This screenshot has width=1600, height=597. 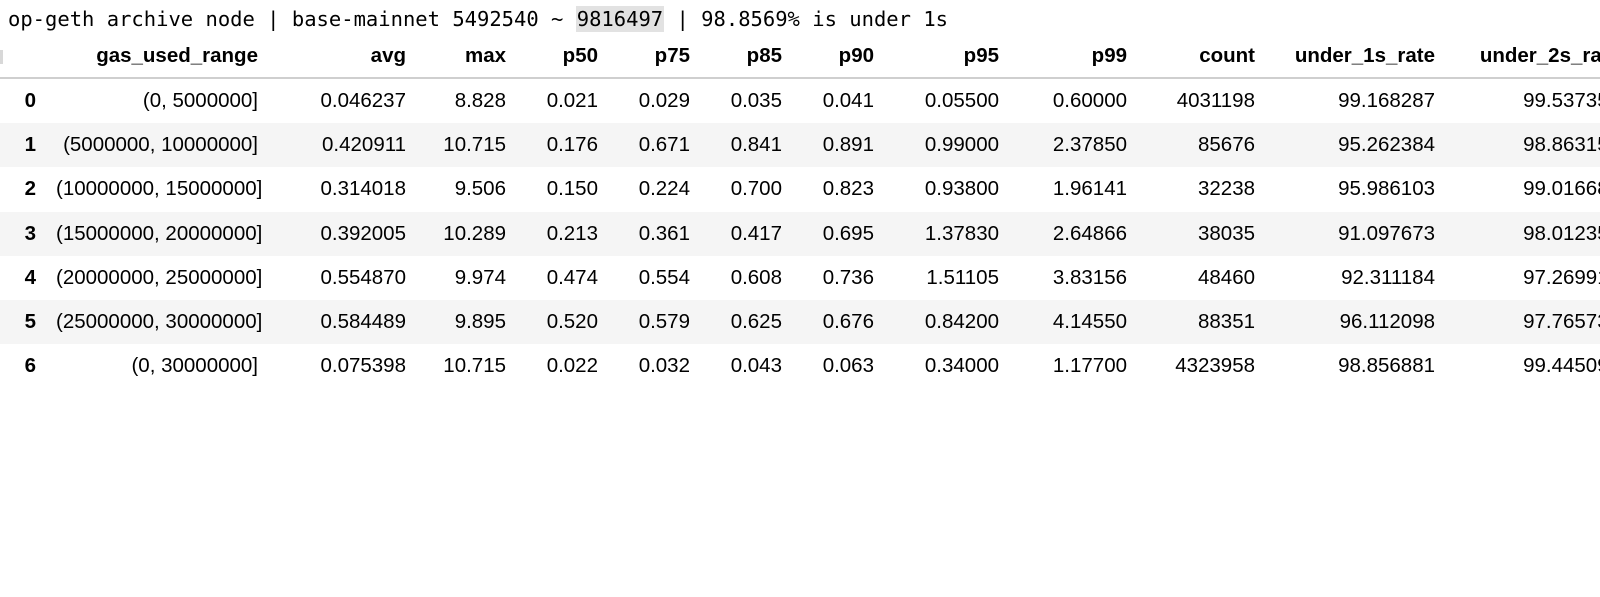 I want to click on cell-p85: 0.841, so click(x=746, y=145).